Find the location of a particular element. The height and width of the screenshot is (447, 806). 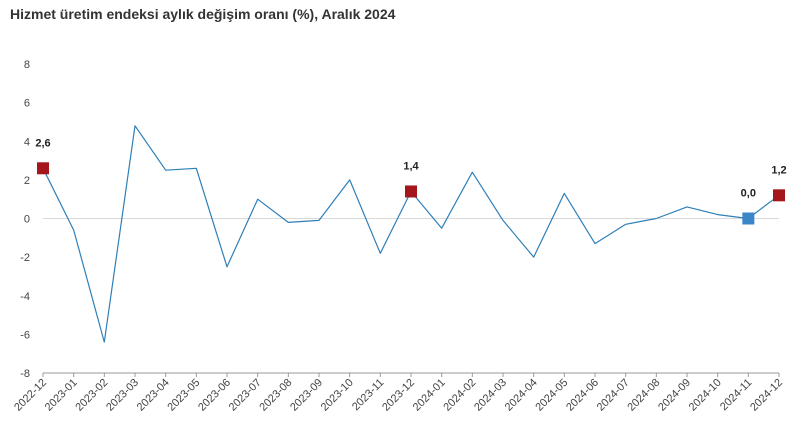

x-tick-label: 2024-08 is located at coordinates (643, 395).